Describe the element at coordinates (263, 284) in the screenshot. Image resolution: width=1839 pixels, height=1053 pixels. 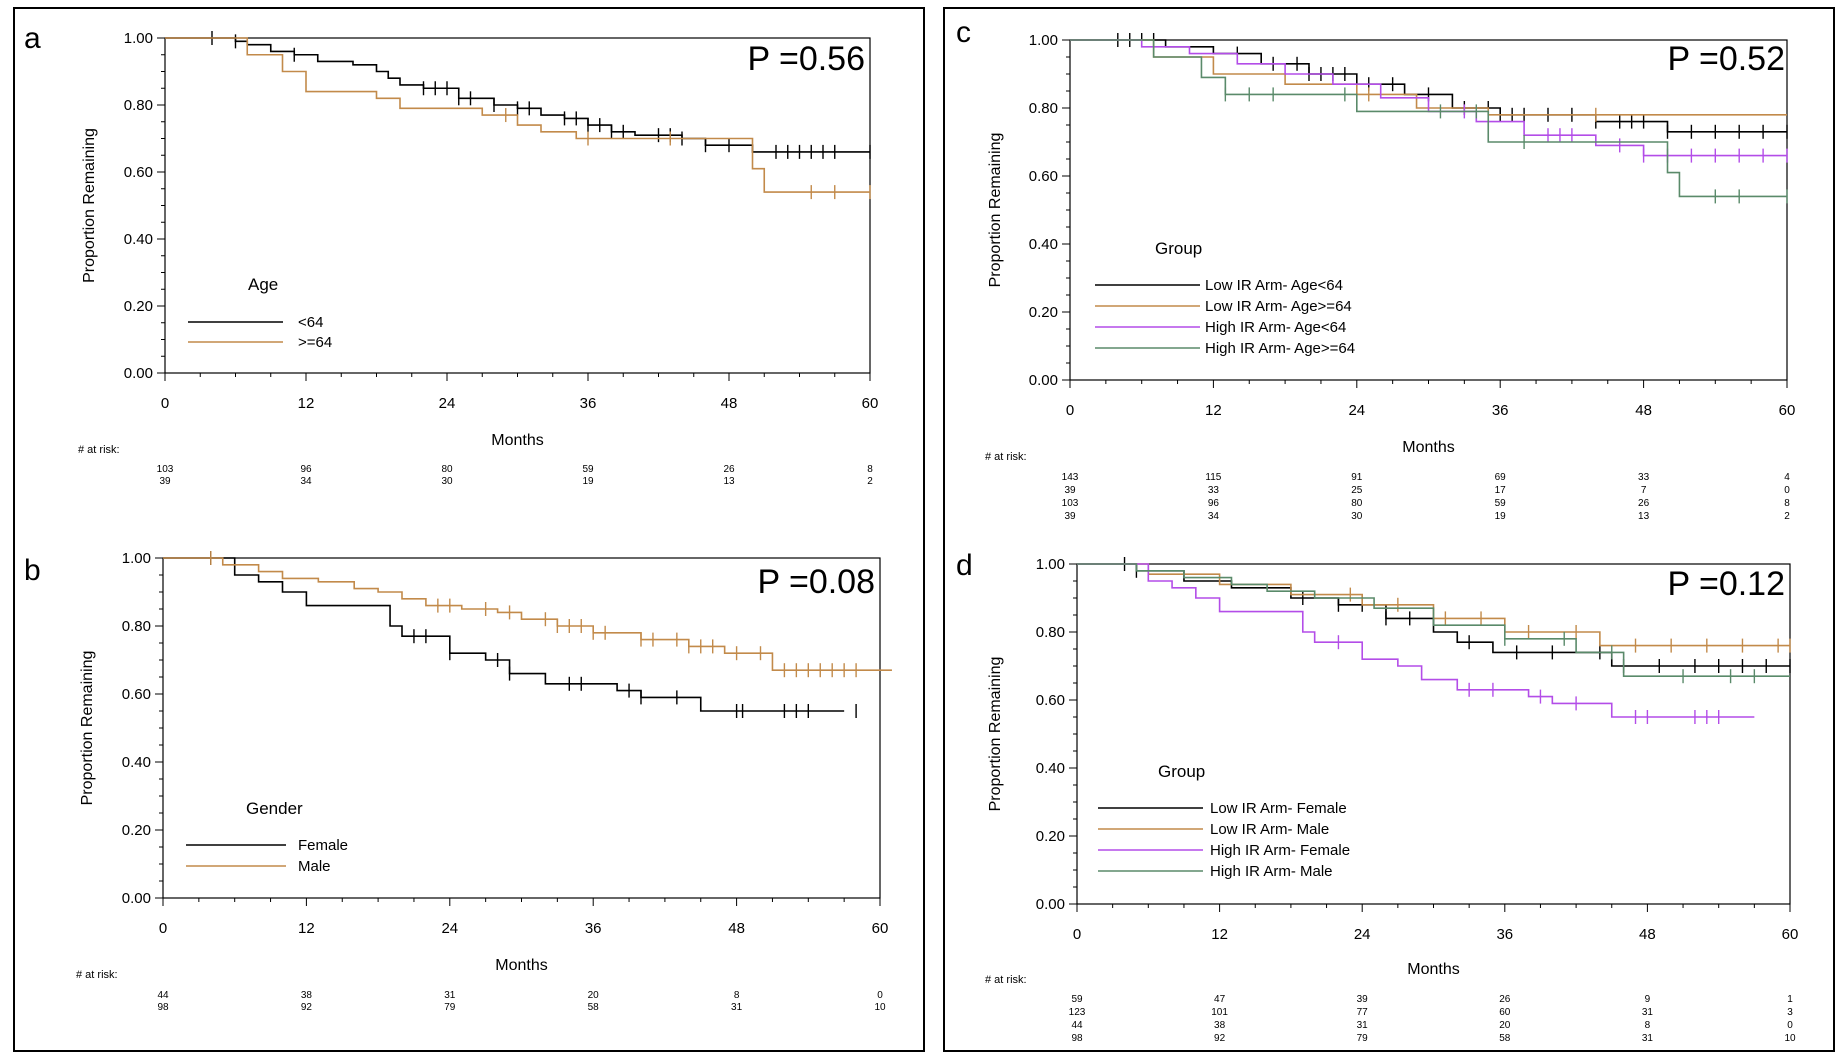
I see `legend-title: Age` at that location.